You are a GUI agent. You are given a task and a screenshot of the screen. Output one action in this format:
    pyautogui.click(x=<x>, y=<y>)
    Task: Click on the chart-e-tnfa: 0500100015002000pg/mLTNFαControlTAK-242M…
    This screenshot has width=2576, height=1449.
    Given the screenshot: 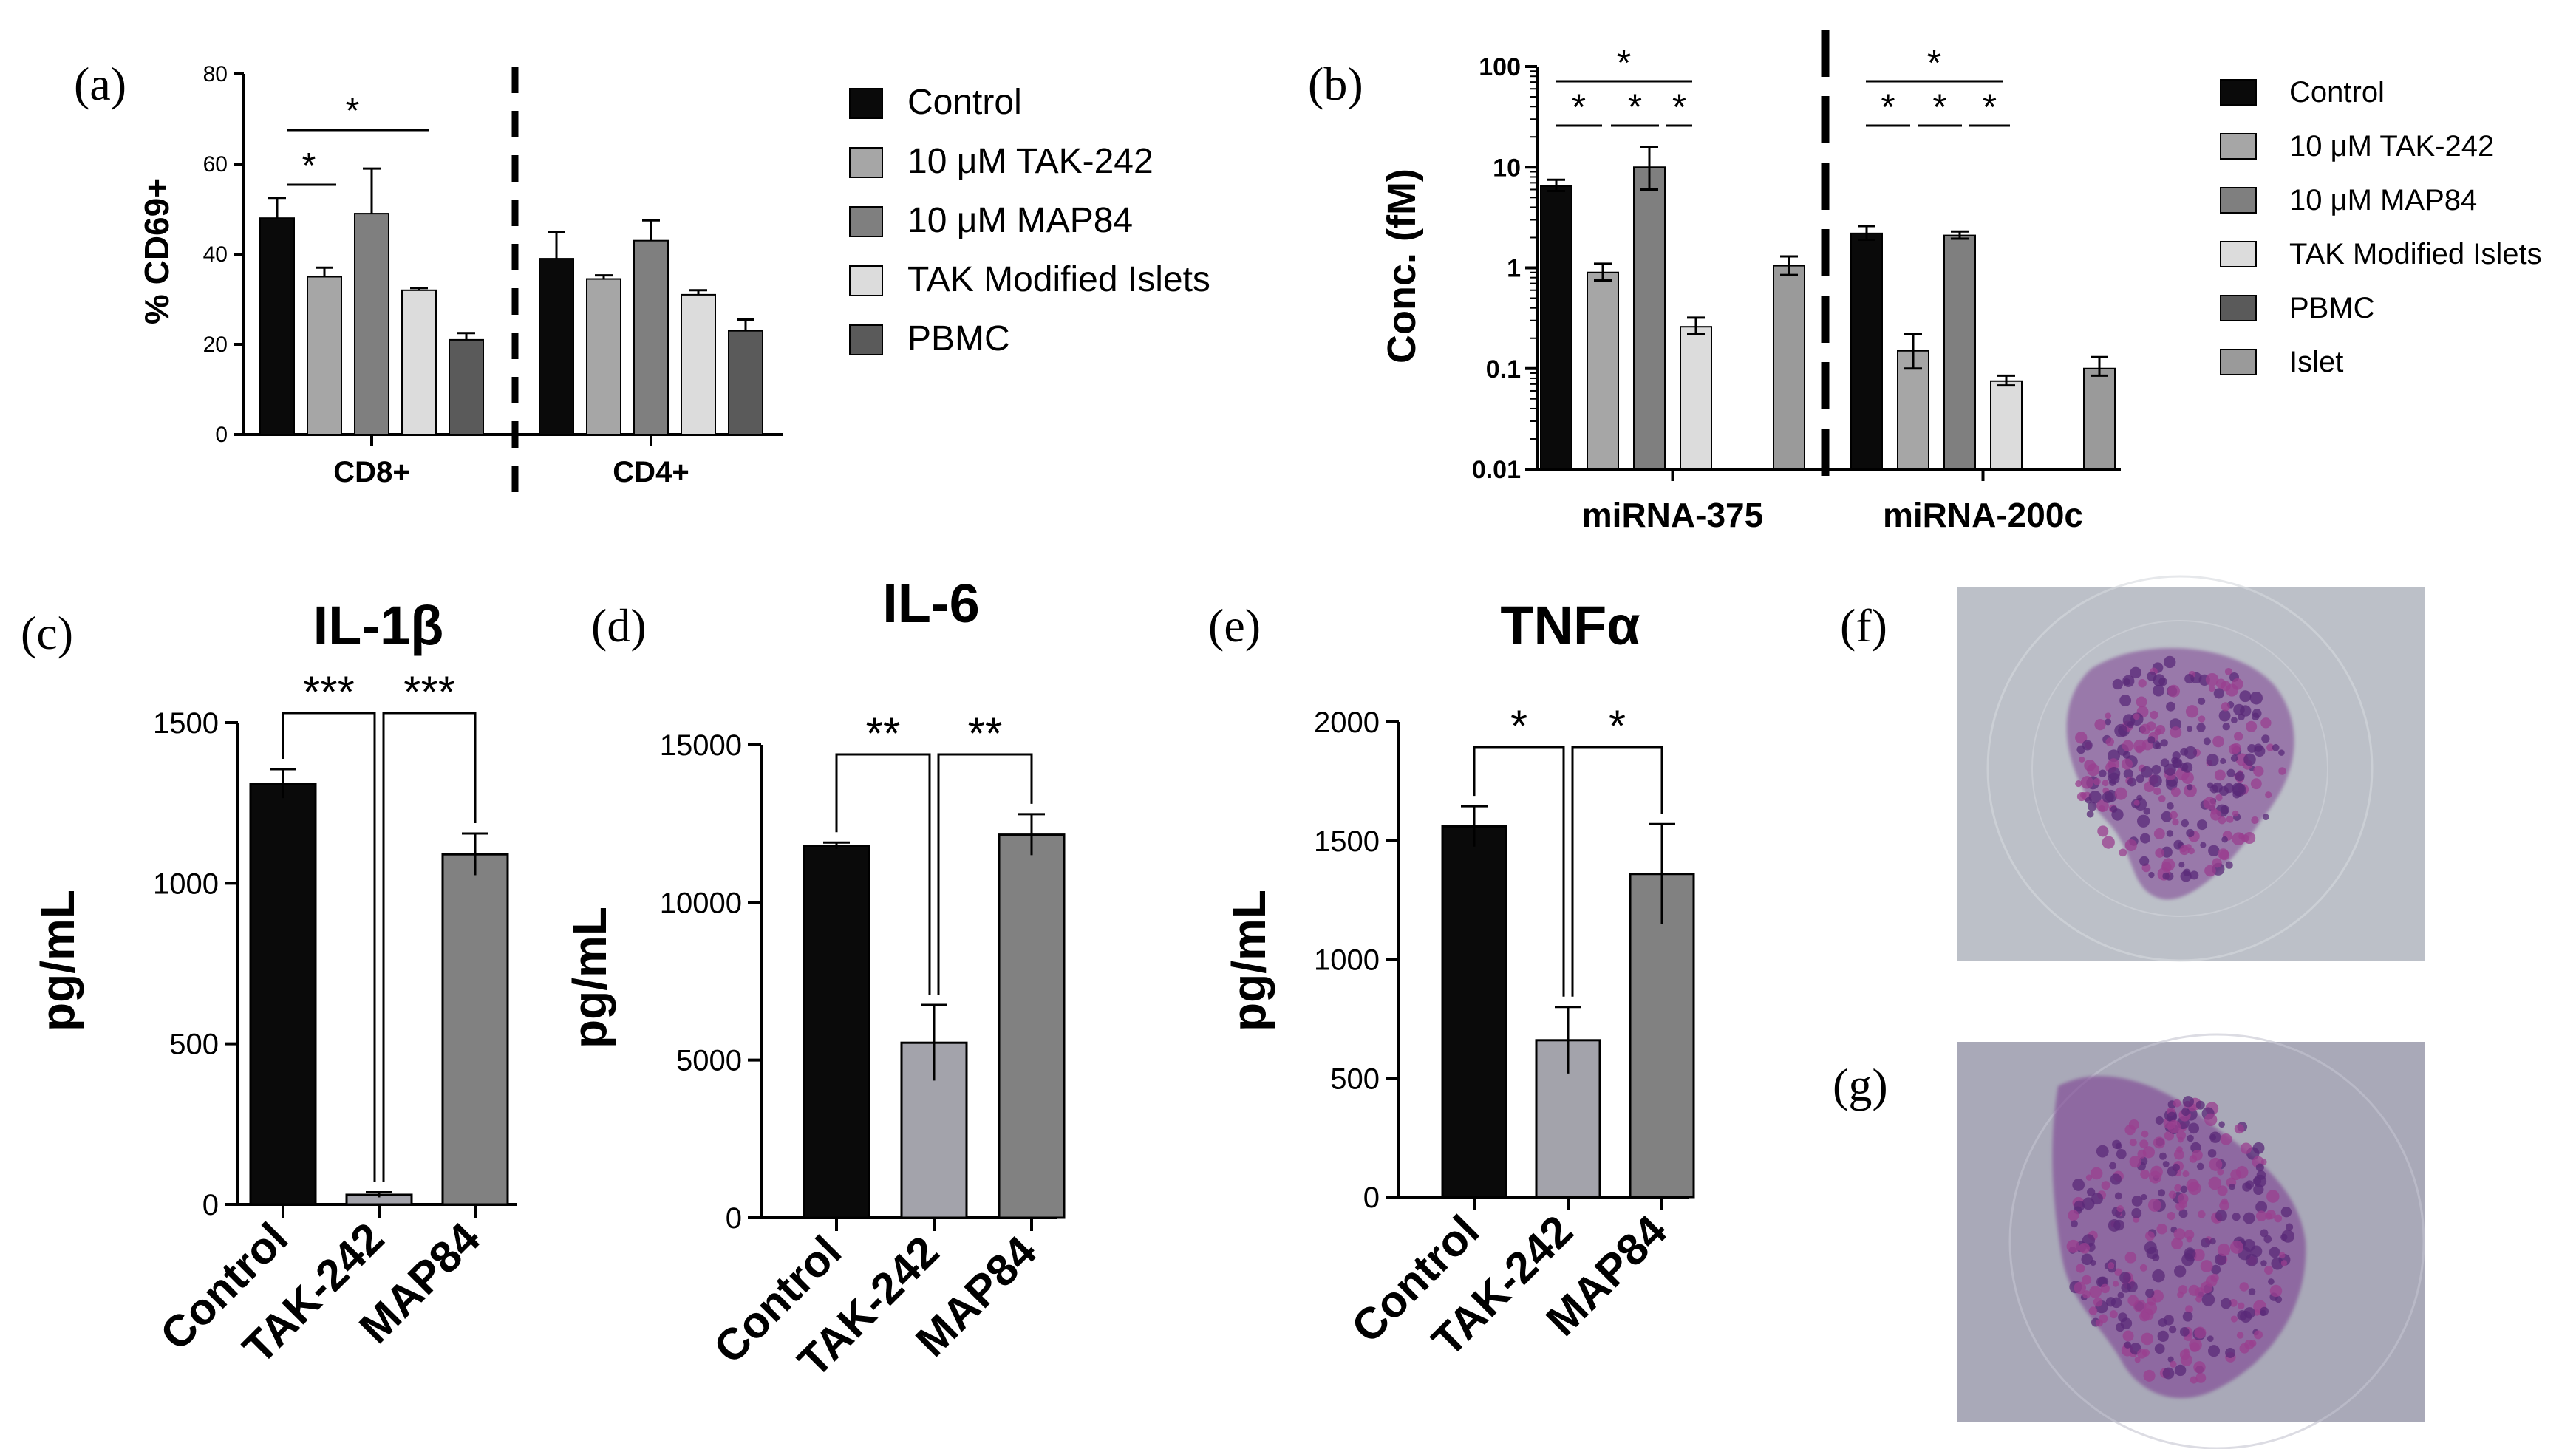 What is the action you would take?
    pyautogui.click(x=1458, y=981)
    